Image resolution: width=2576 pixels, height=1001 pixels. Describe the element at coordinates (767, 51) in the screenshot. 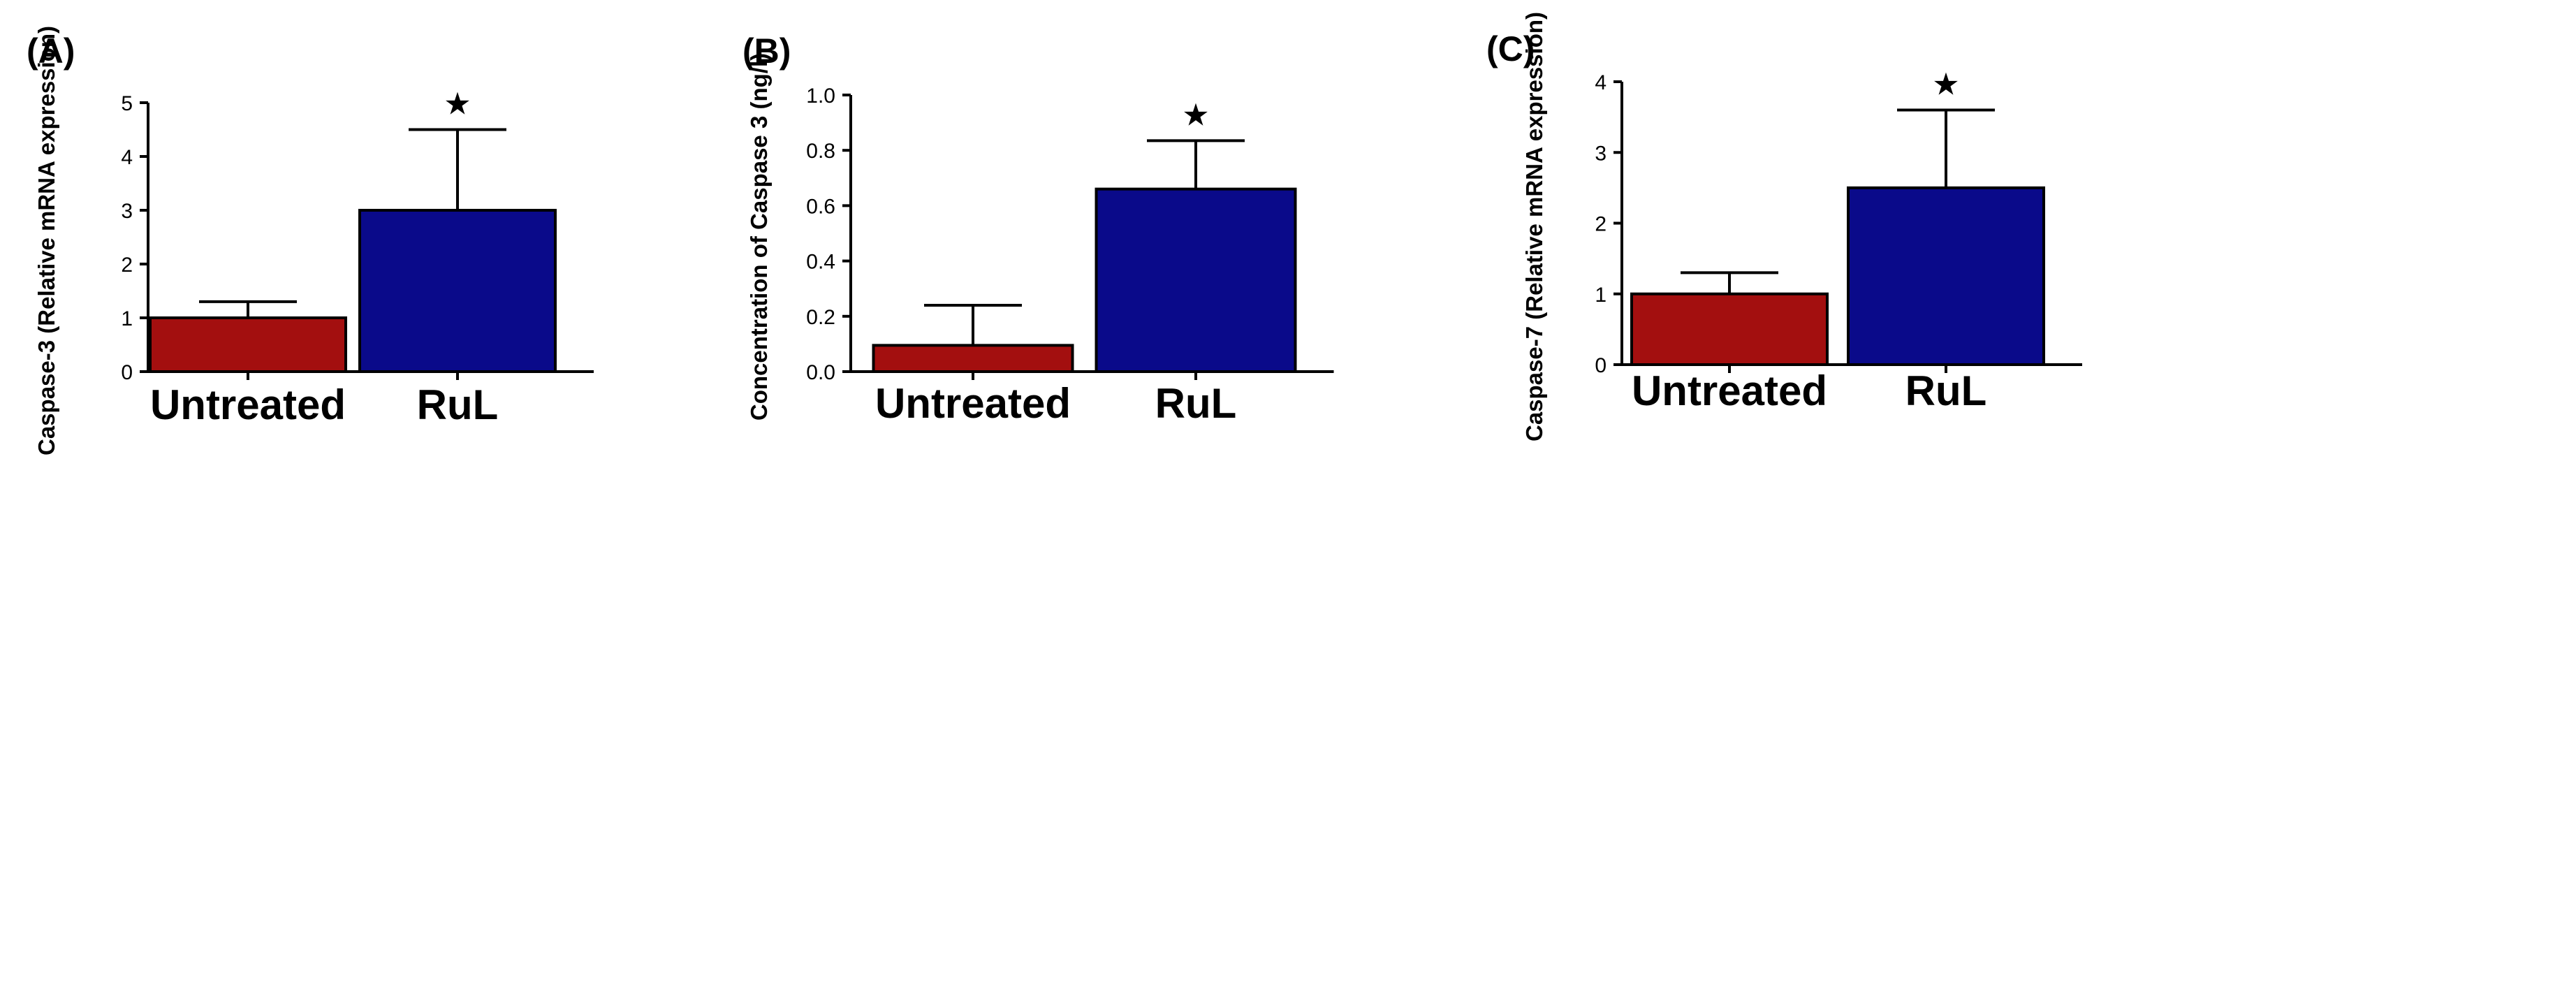

I see `panel-label: (B)` at that location.